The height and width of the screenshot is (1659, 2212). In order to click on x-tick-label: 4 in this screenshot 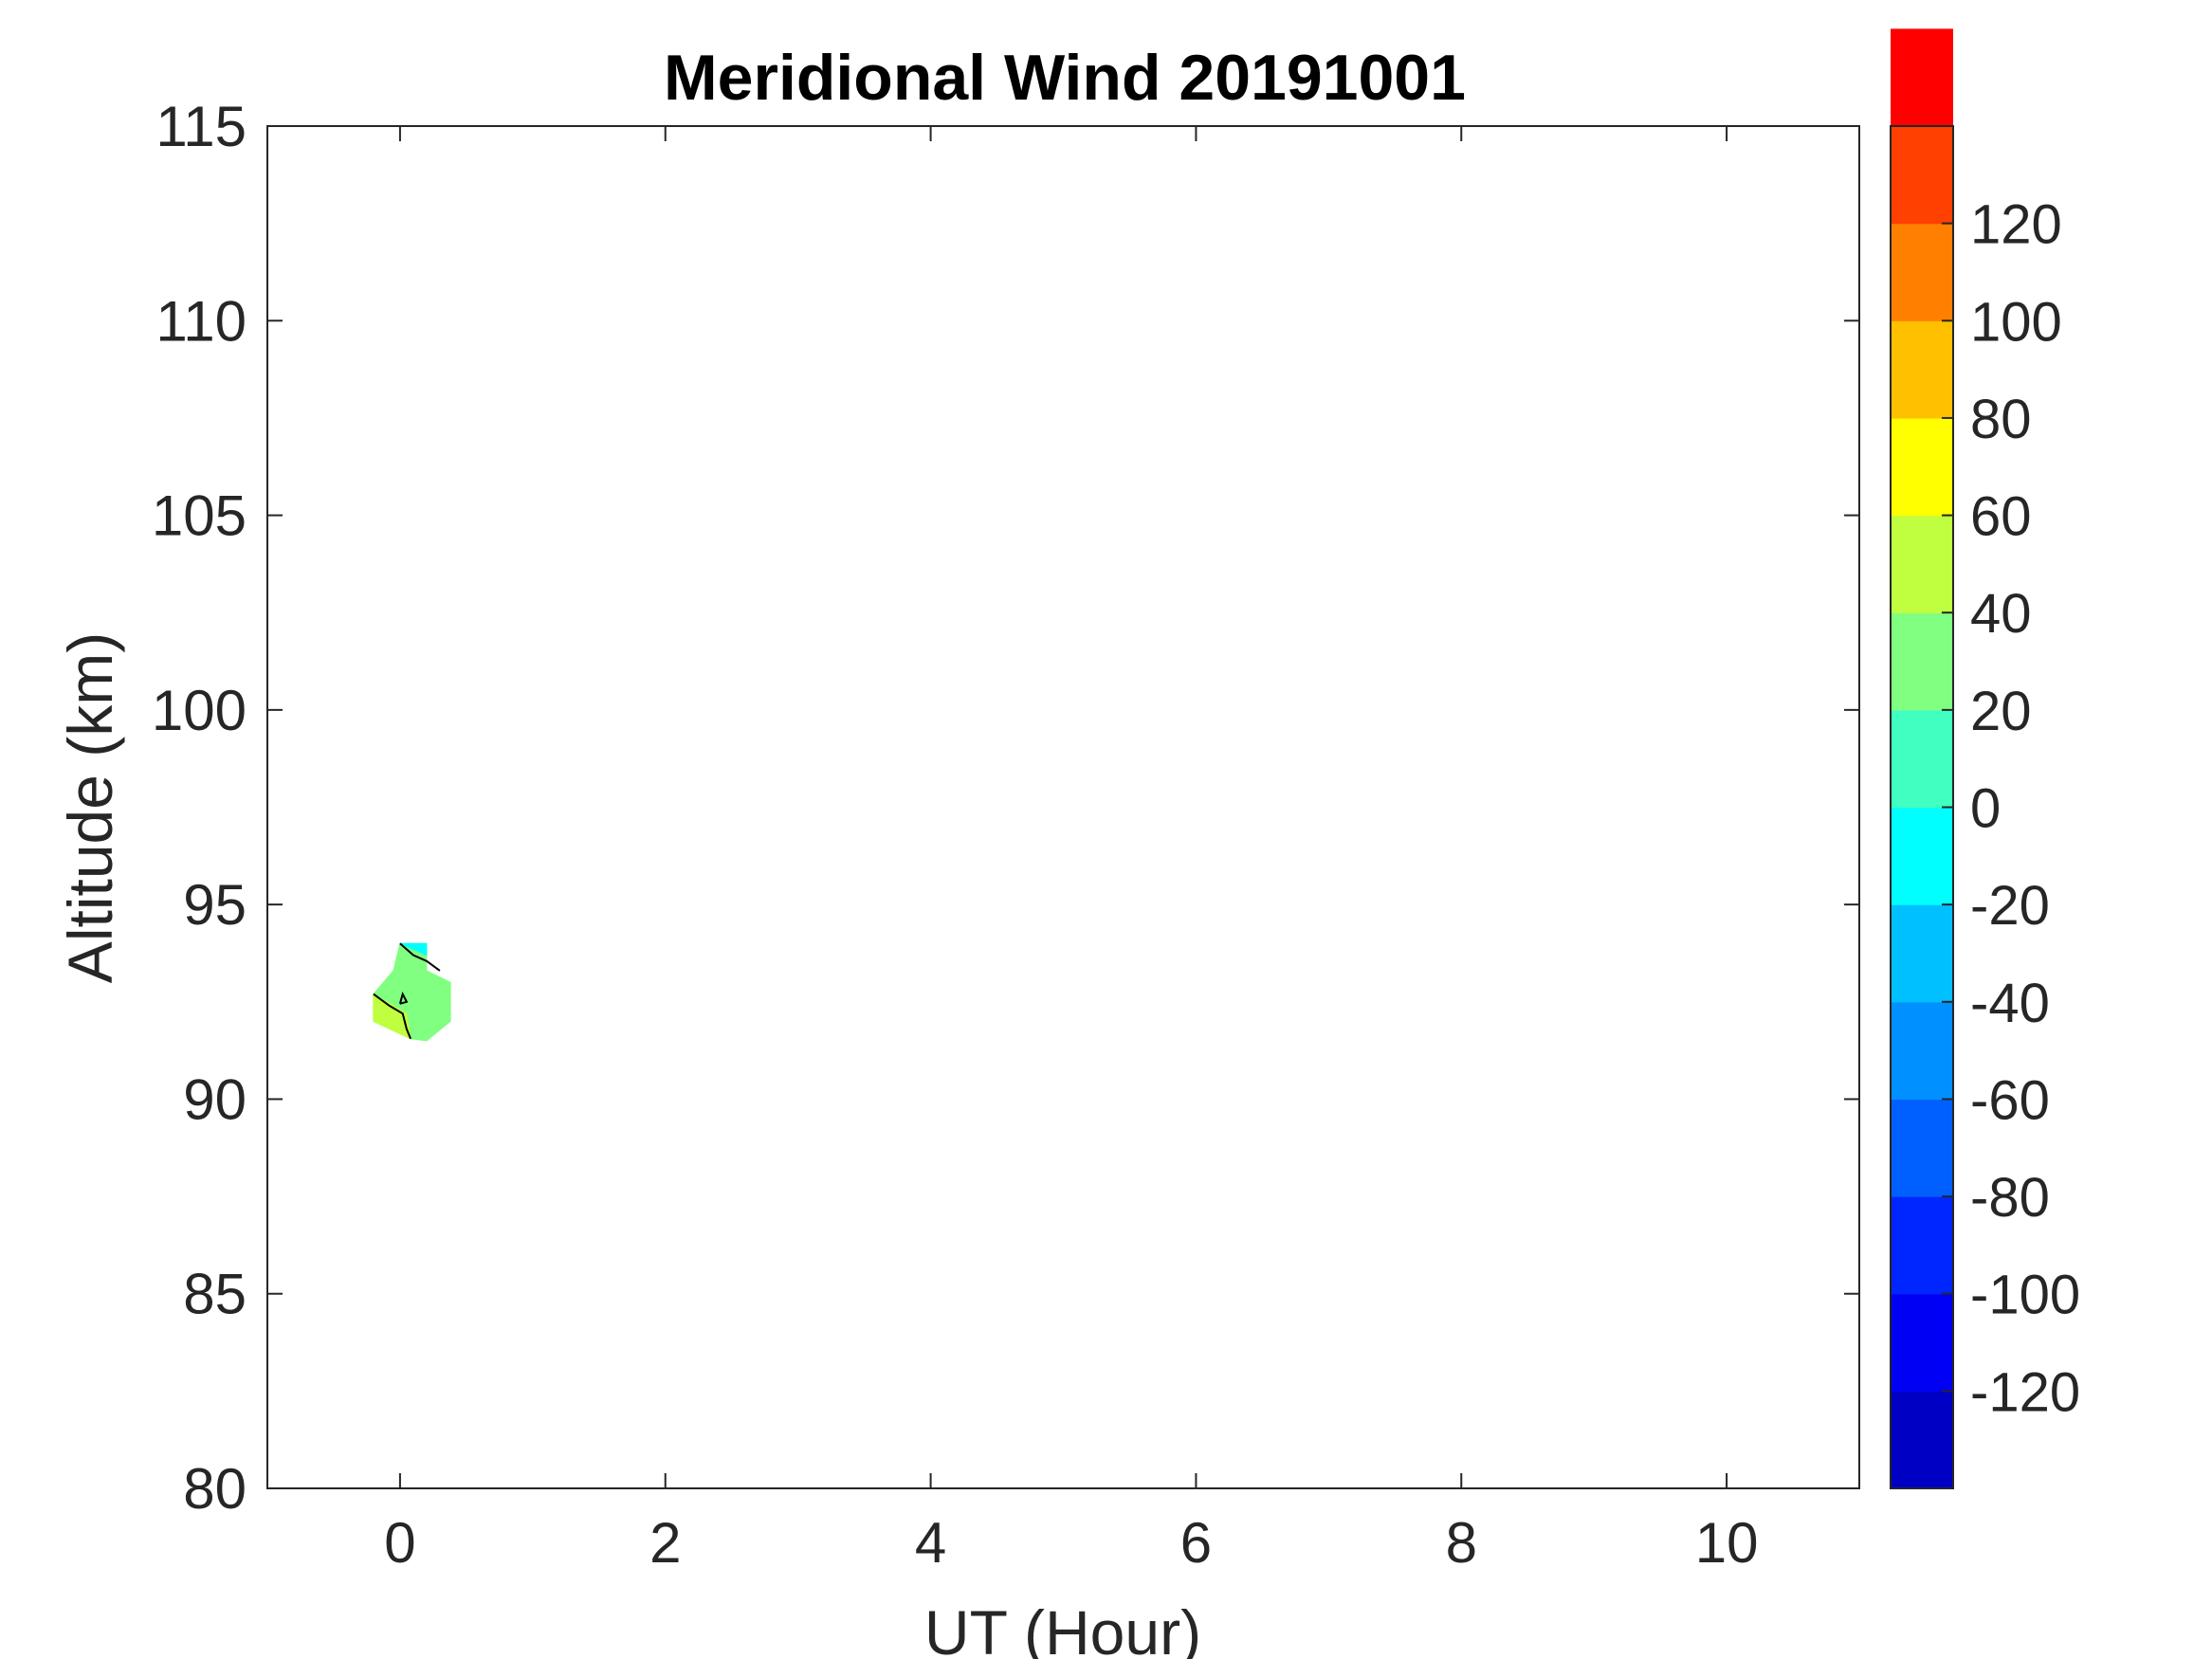, I will do `click(930, 1543)`.